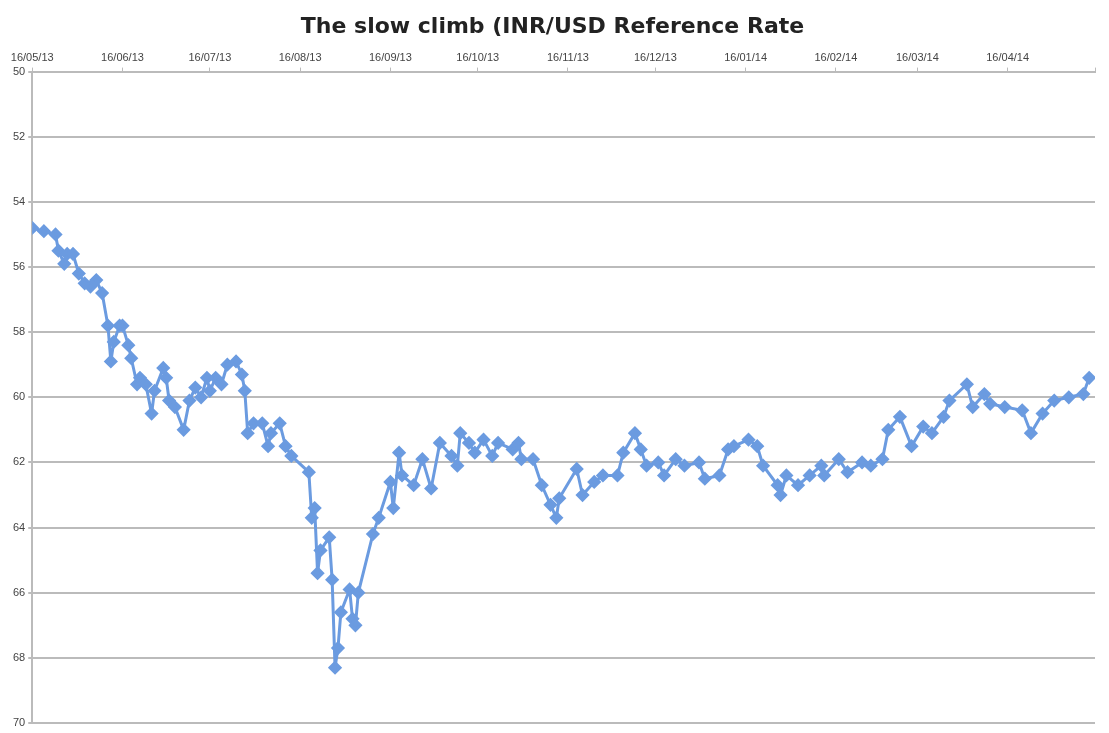  Describe the element at coordinates (19, 722) in the screenshot. I see `y-tick-label: 70` at that location.